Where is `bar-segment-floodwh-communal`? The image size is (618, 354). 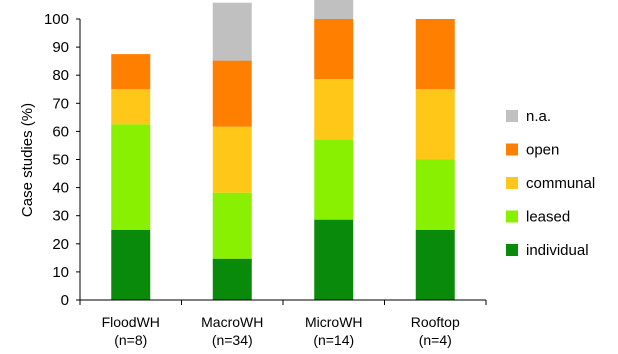 bar-segment-floodwh-communal is located at coordinates (131, 107).